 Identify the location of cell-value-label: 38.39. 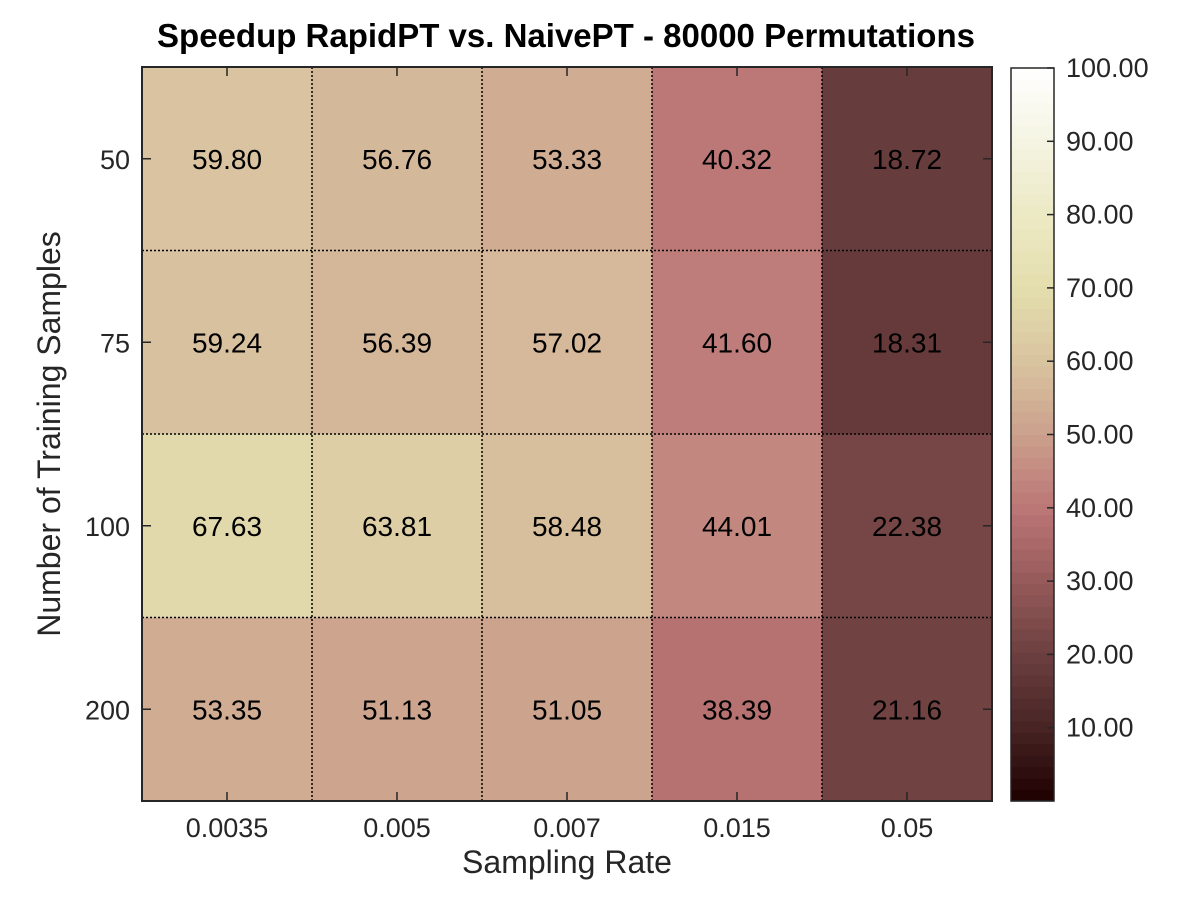
(737, 709).